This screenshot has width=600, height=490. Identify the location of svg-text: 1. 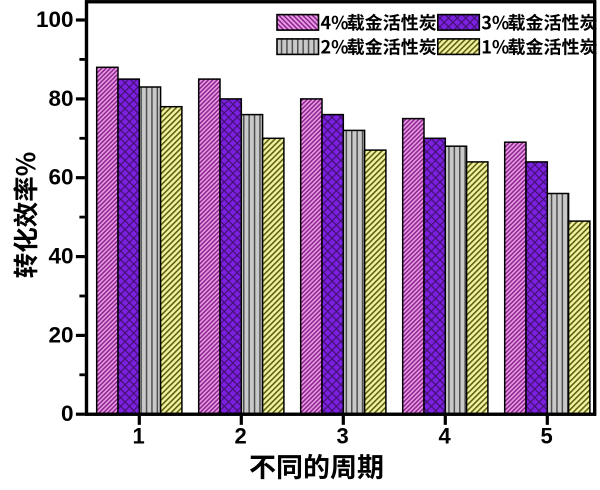
(138, 436).